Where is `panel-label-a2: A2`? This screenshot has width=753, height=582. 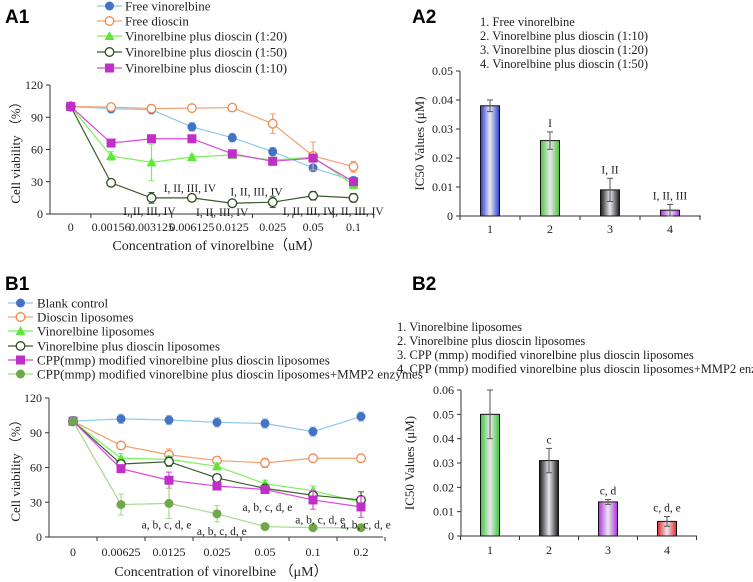
panel-label-a2: A2 is located at coordinates (424, 17).